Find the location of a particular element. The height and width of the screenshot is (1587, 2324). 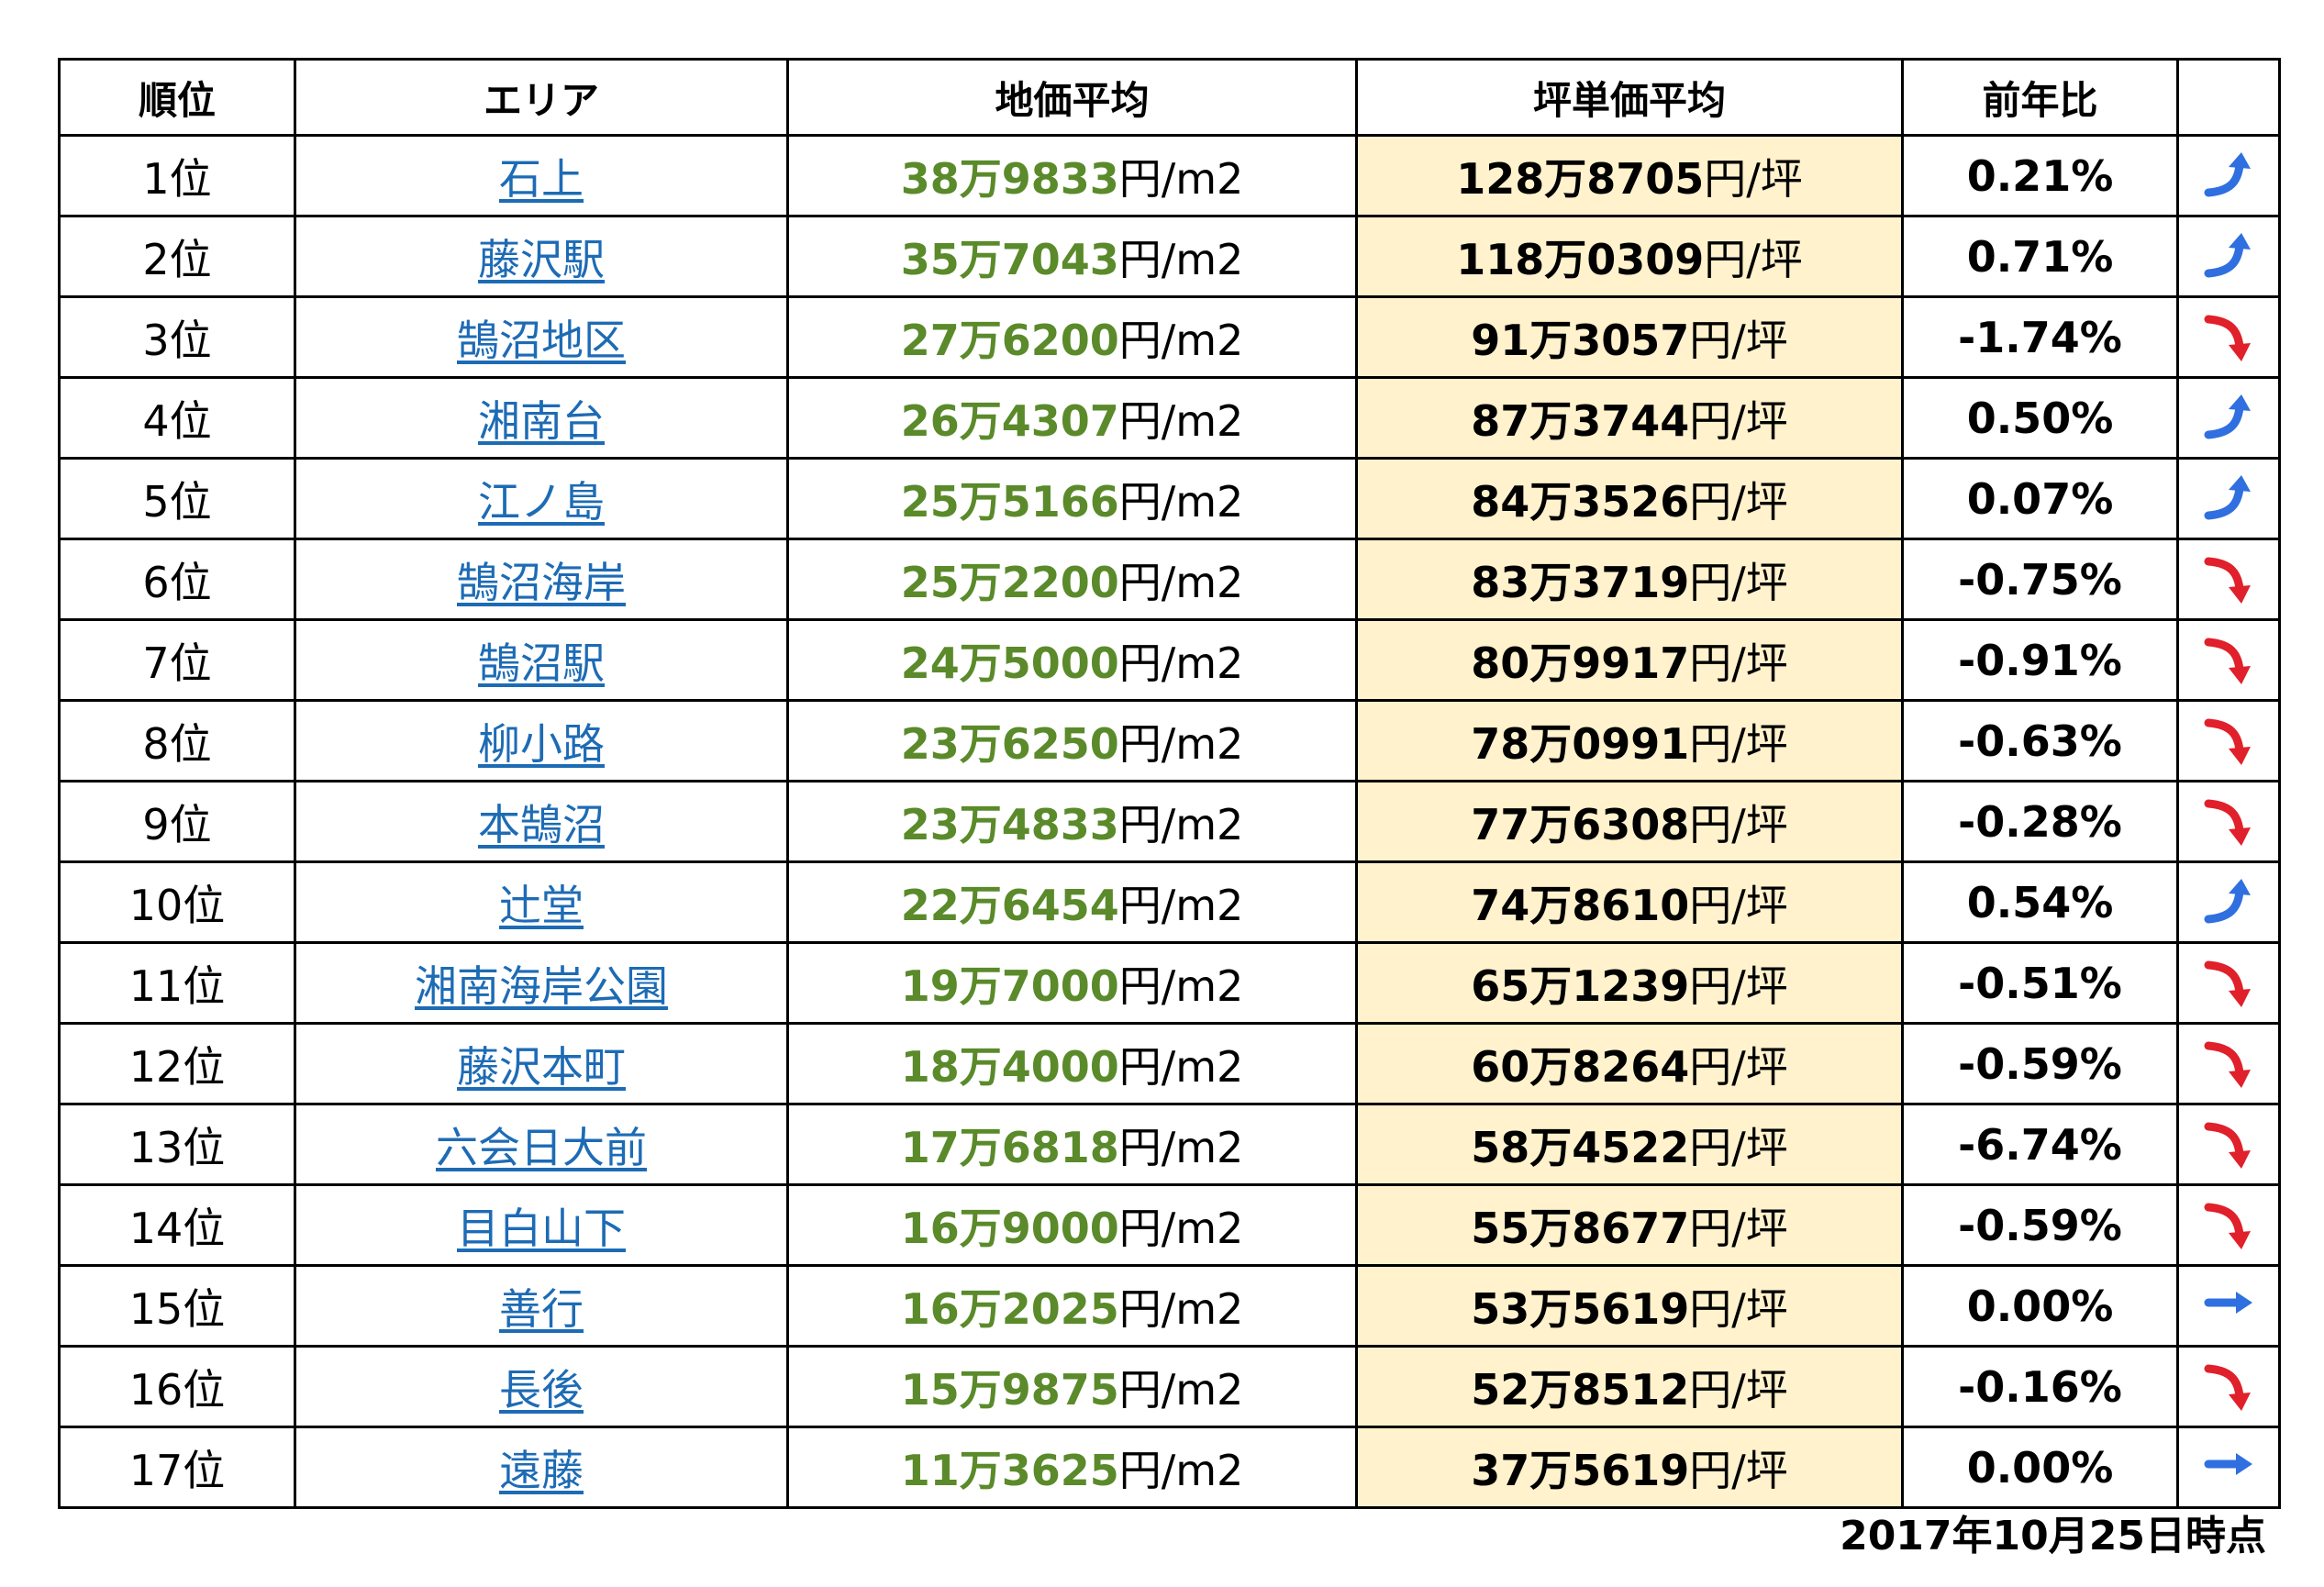

area-link: 辻堂 is located at coordinates (541, 905).